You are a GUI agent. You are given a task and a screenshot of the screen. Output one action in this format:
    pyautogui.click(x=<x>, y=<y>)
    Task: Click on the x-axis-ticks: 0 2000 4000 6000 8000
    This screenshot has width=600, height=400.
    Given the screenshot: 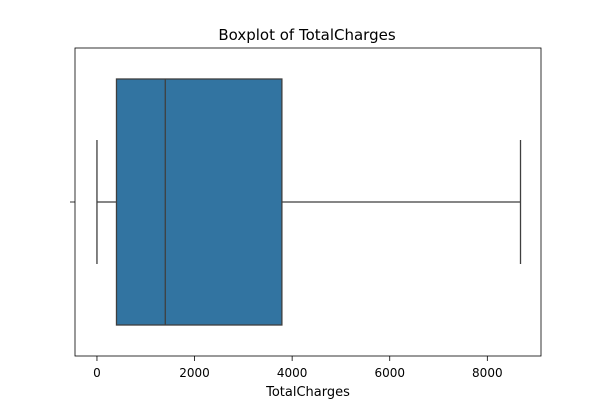 What is the action you would take?
    pyautogui.click(x=298, y=368)
    